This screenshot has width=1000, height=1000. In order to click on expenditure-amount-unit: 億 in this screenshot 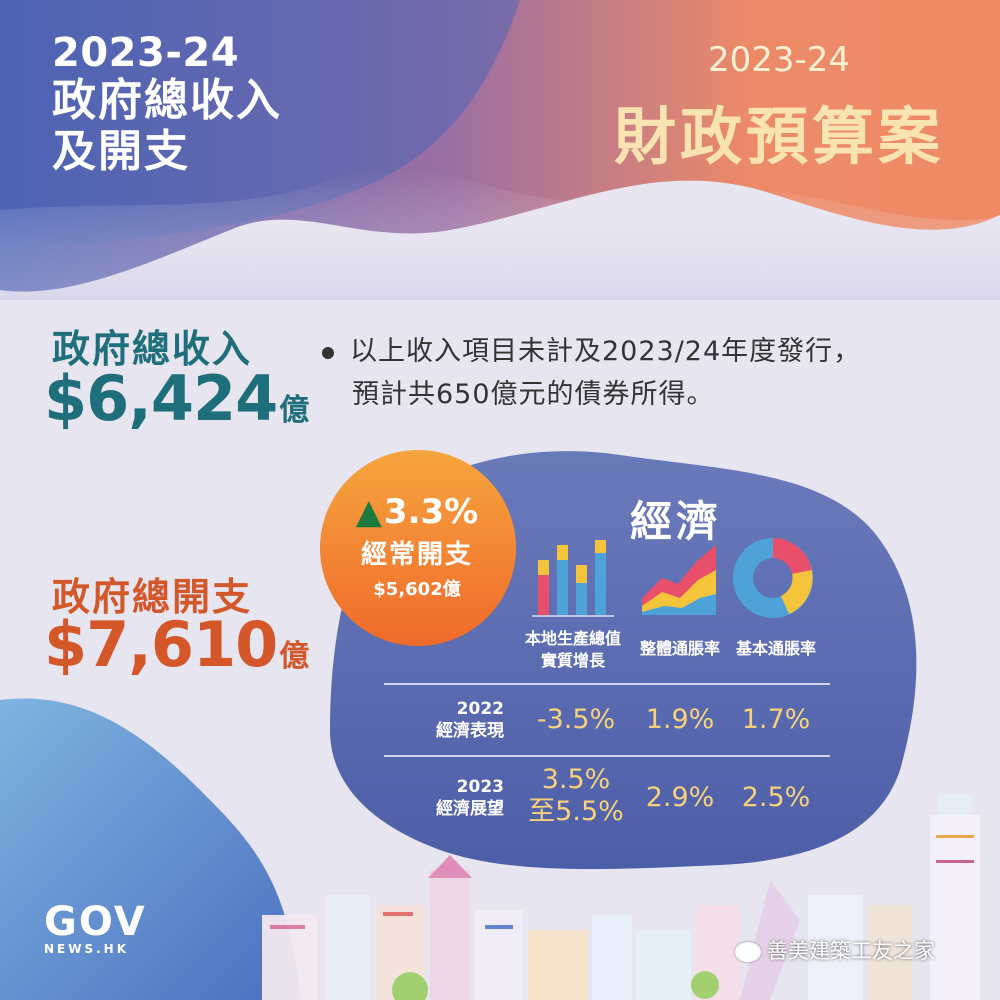, I will do `click(294, 656)`.